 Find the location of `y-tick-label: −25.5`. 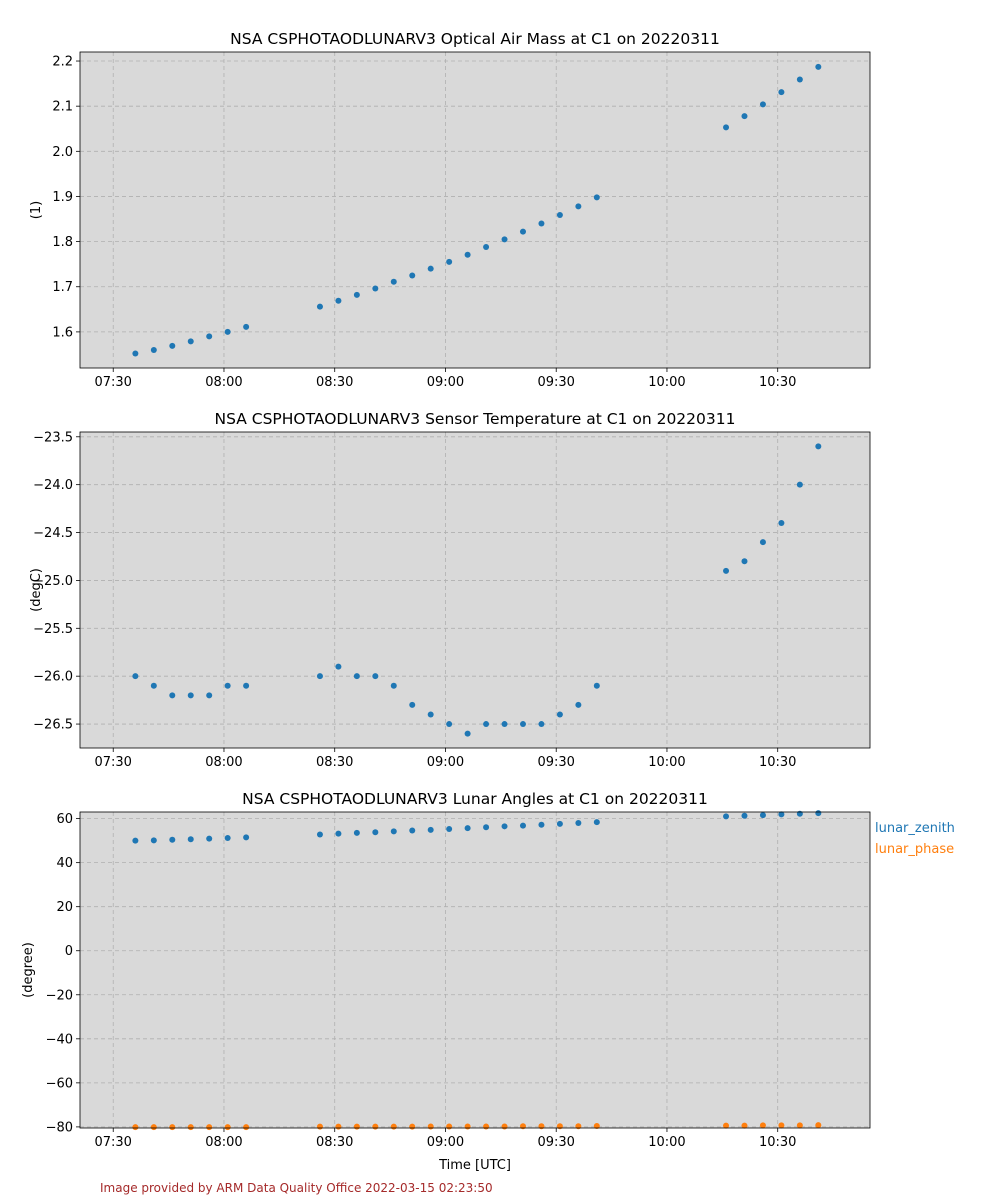

y-tick-label: −25.5 is located at coordinates (53, 629).